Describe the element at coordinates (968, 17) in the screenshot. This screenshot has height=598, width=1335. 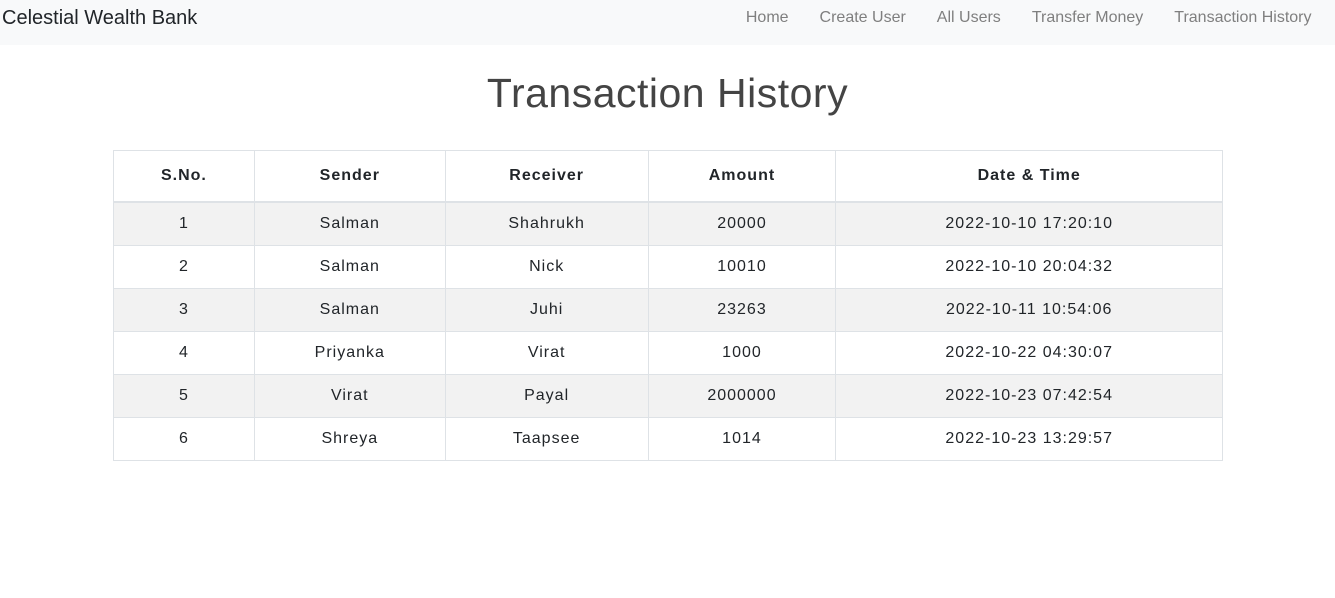
I see `nav-all-users: All Users` at that location.